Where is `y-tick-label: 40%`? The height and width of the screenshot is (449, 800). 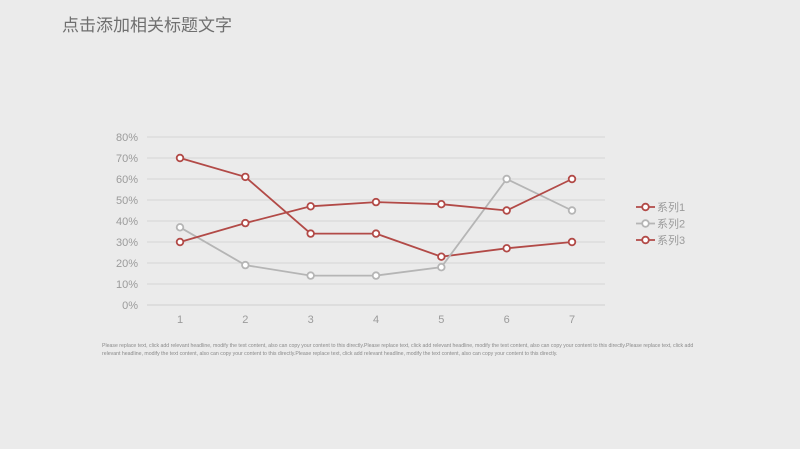 y-tick-label: 40% is located at coordinates (127, 222).